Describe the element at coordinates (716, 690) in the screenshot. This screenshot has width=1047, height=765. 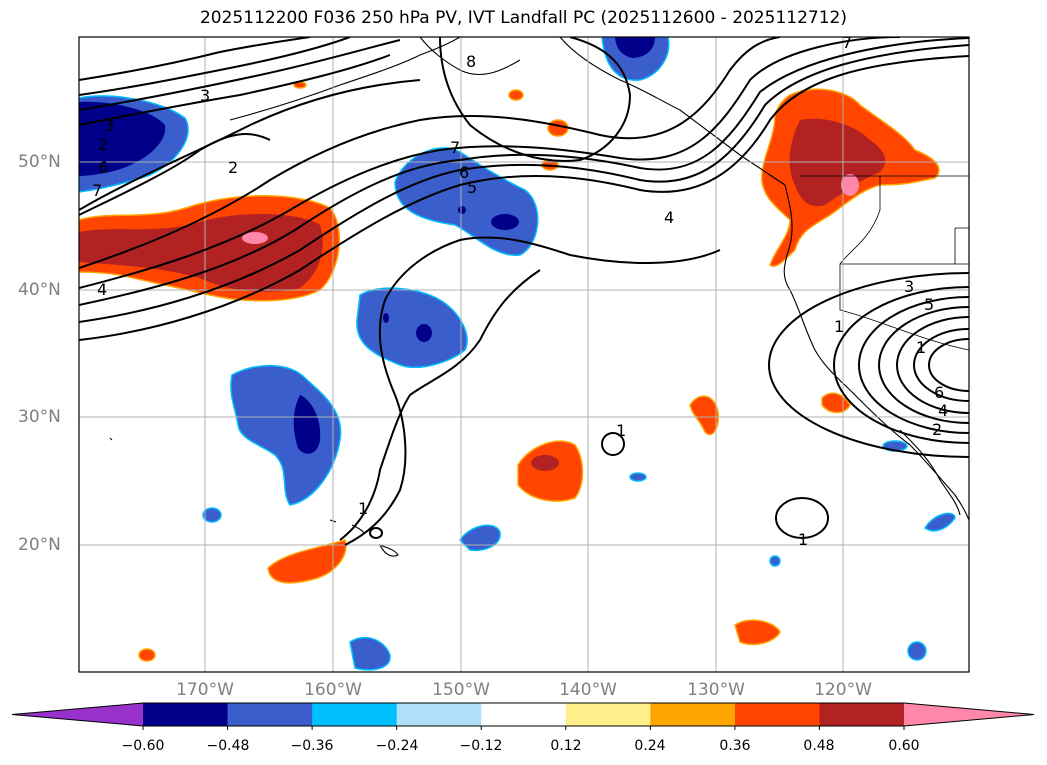
I see `lon-label-130w: 130°W` at that location.